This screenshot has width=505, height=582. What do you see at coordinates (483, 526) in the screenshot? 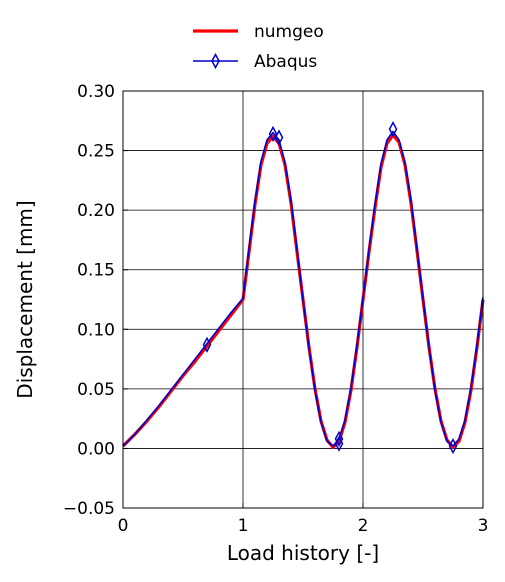
I see `x-tick-label: 3` at bounding box center [483, 526].